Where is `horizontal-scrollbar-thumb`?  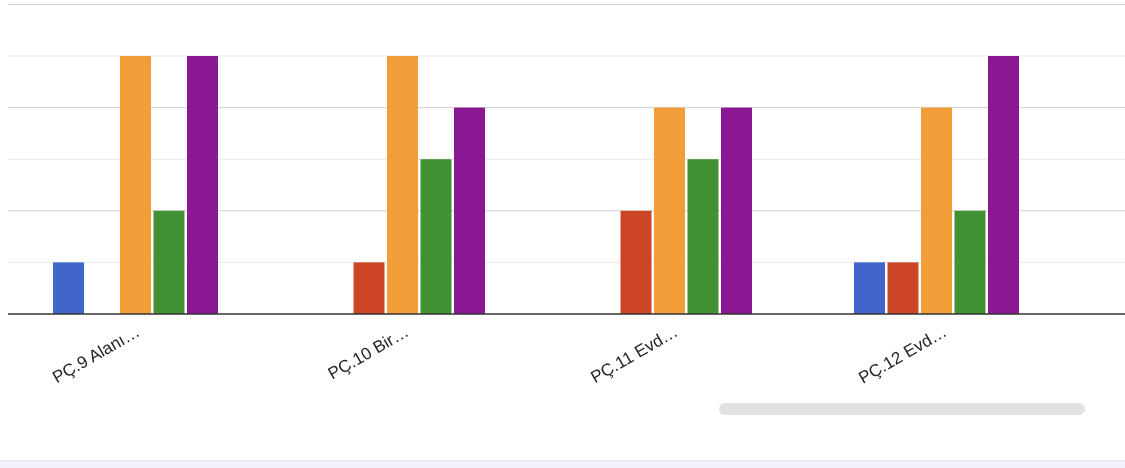 horizontal-scrollbar-thumb is located at coordinates (902, 409).